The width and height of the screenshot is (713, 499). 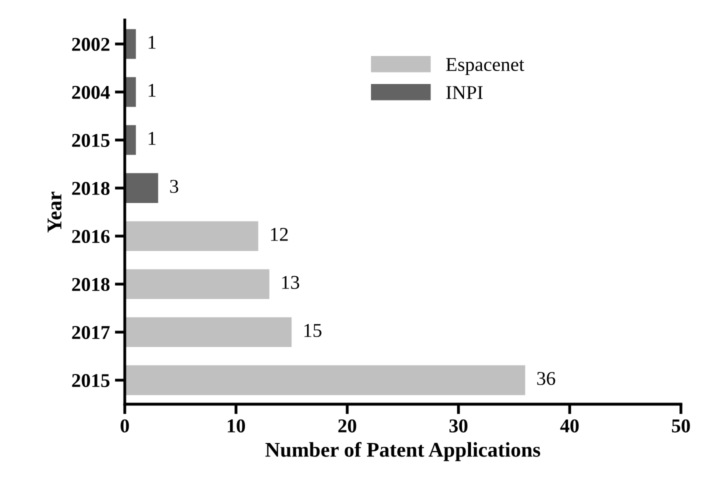 What do you see at coordinates (91, 237) in the screenshot?
I see `y-tick-label: 2016` at bounding box center [91, 237].